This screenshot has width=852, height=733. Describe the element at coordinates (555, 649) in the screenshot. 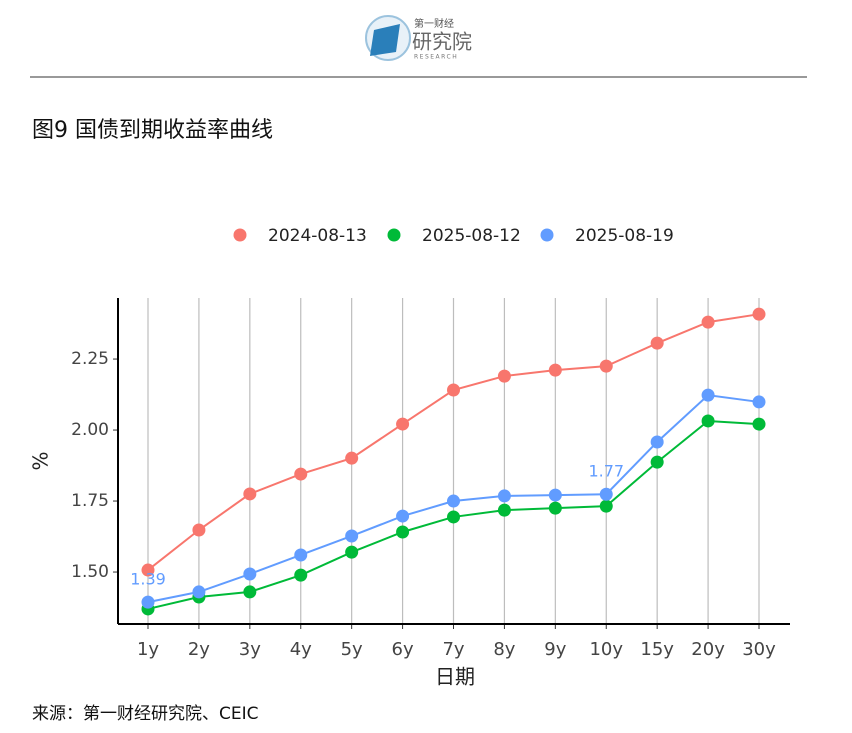

I see `x-tick-label: 9y` at that location.